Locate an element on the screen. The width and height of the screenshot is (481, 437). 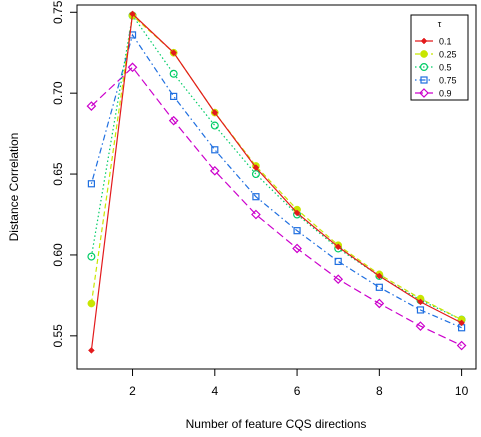
legend-label: 0.25 is located at coordinates (448, 55).